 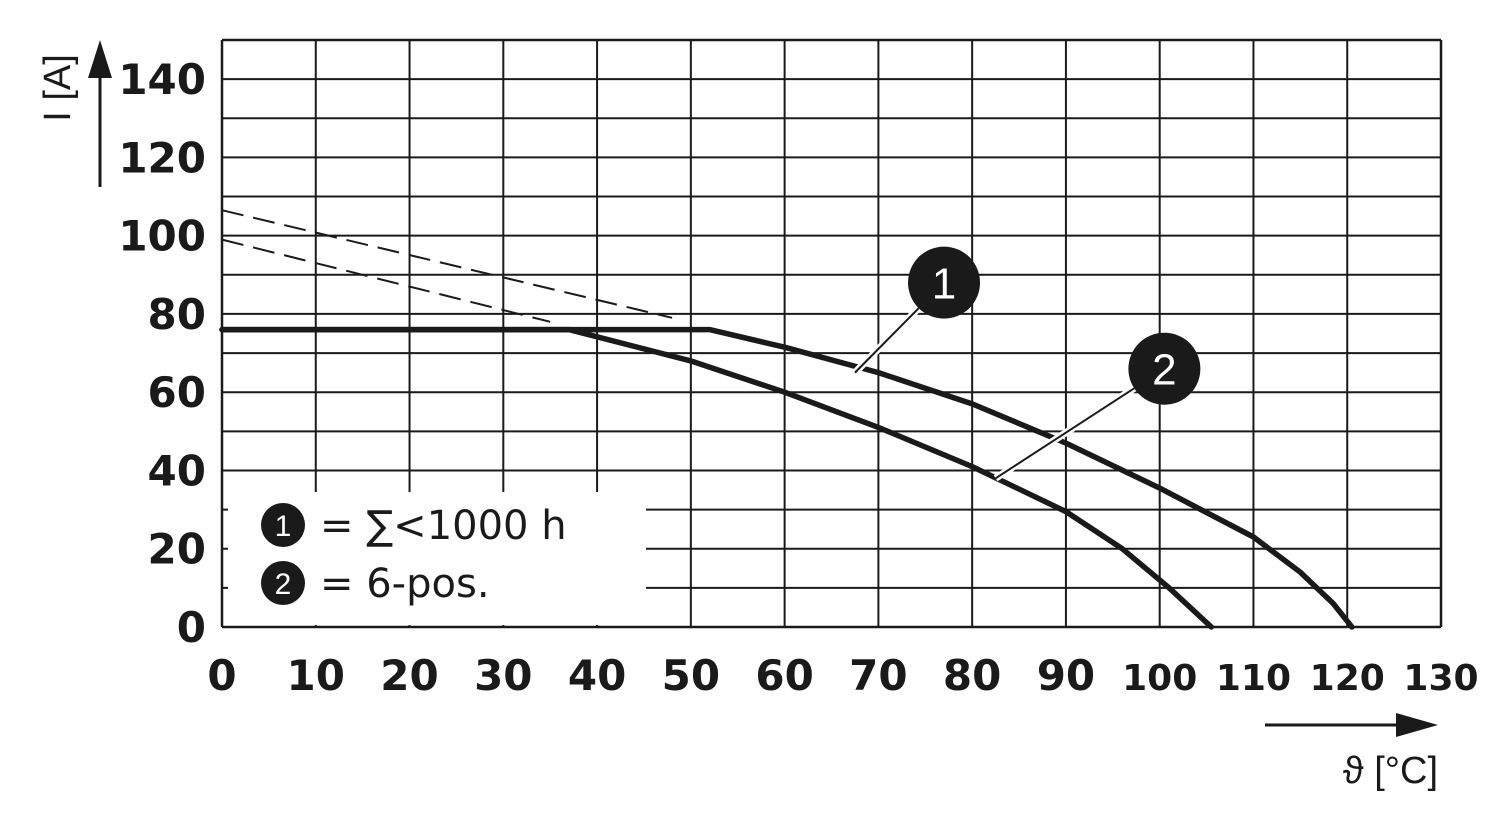 What do you see at coordinates (1440, 678) in the screenshot?
I see `x-tick-label: 130` at bounding box center [1440, 678].